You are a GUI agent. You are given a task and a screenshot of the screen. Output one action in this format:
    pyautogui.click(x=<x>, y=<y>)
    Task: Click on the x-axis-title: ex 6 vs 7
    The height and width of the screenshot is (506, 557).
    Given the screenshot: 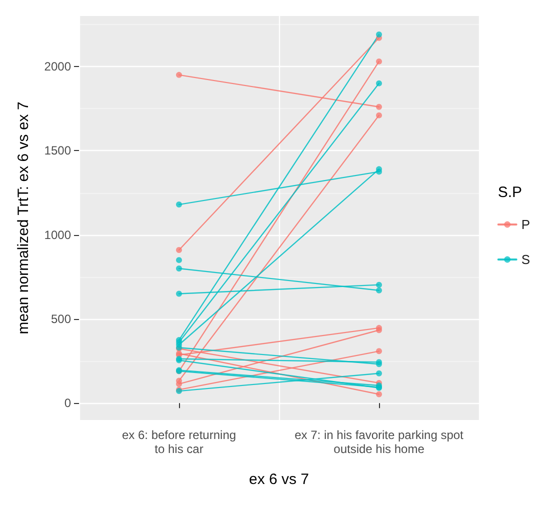 What is the action you would take?
    pyautogui.click(x=279, y=479)
    